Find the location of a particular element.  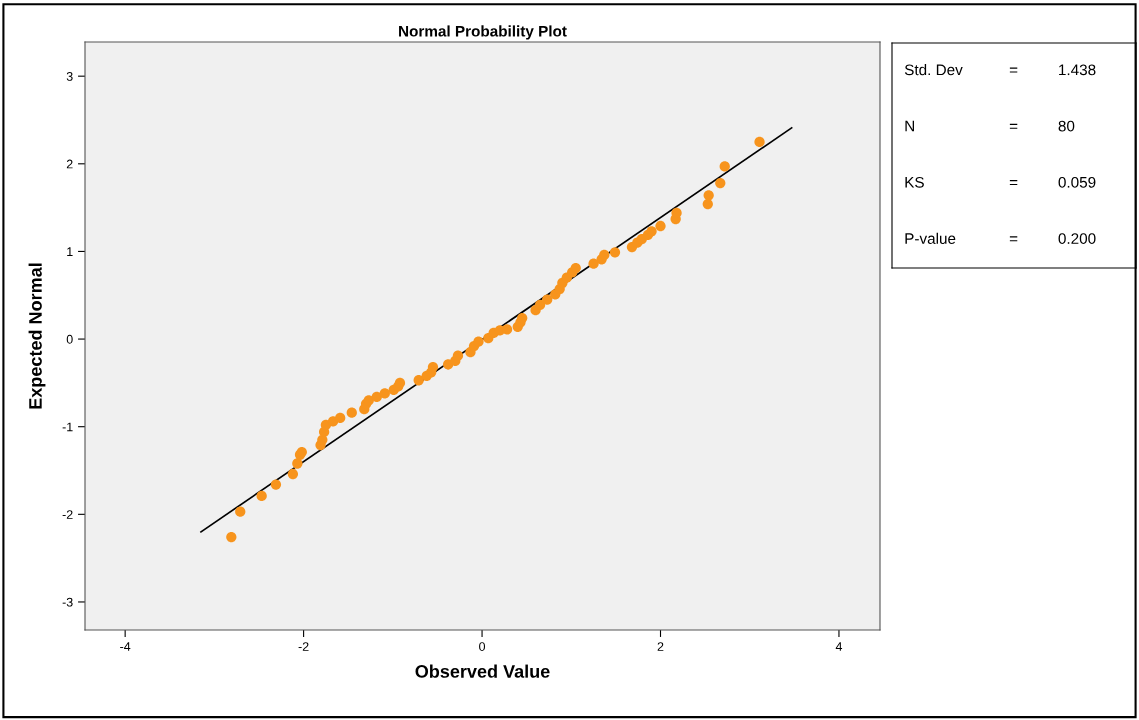

y-axis-title: Expected Normal is located at coordinates (37, 336).